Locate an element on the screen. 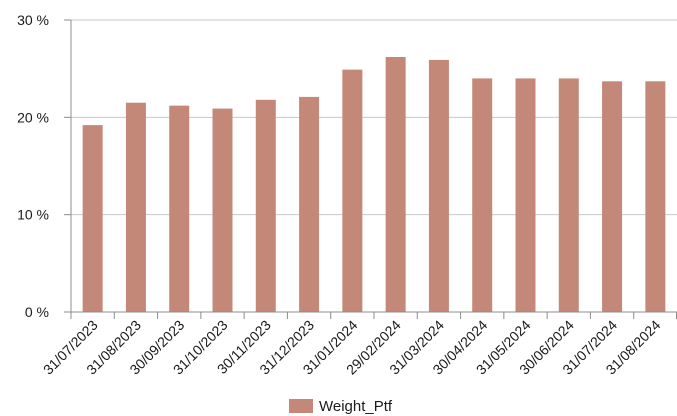 This screenshot has height=416, width=677. y-tick-label: 0 % is located at coordinates (37, 312).